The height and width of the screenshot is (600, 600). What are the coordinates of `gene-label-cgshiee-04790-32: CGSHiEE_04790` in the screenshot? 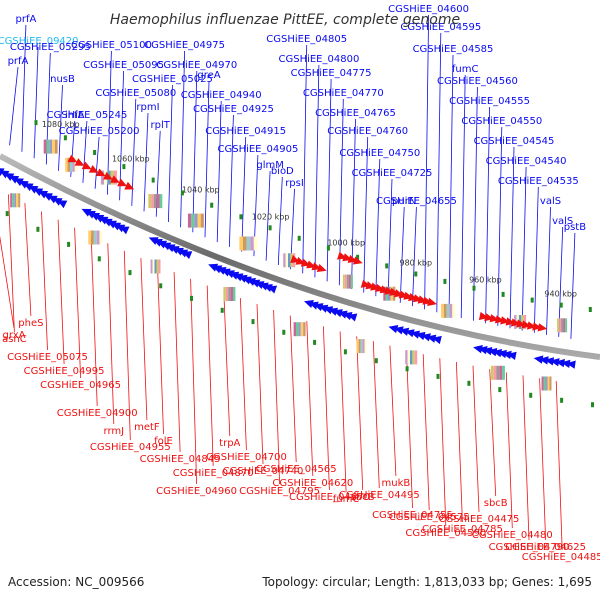 It's located at (529, 547).